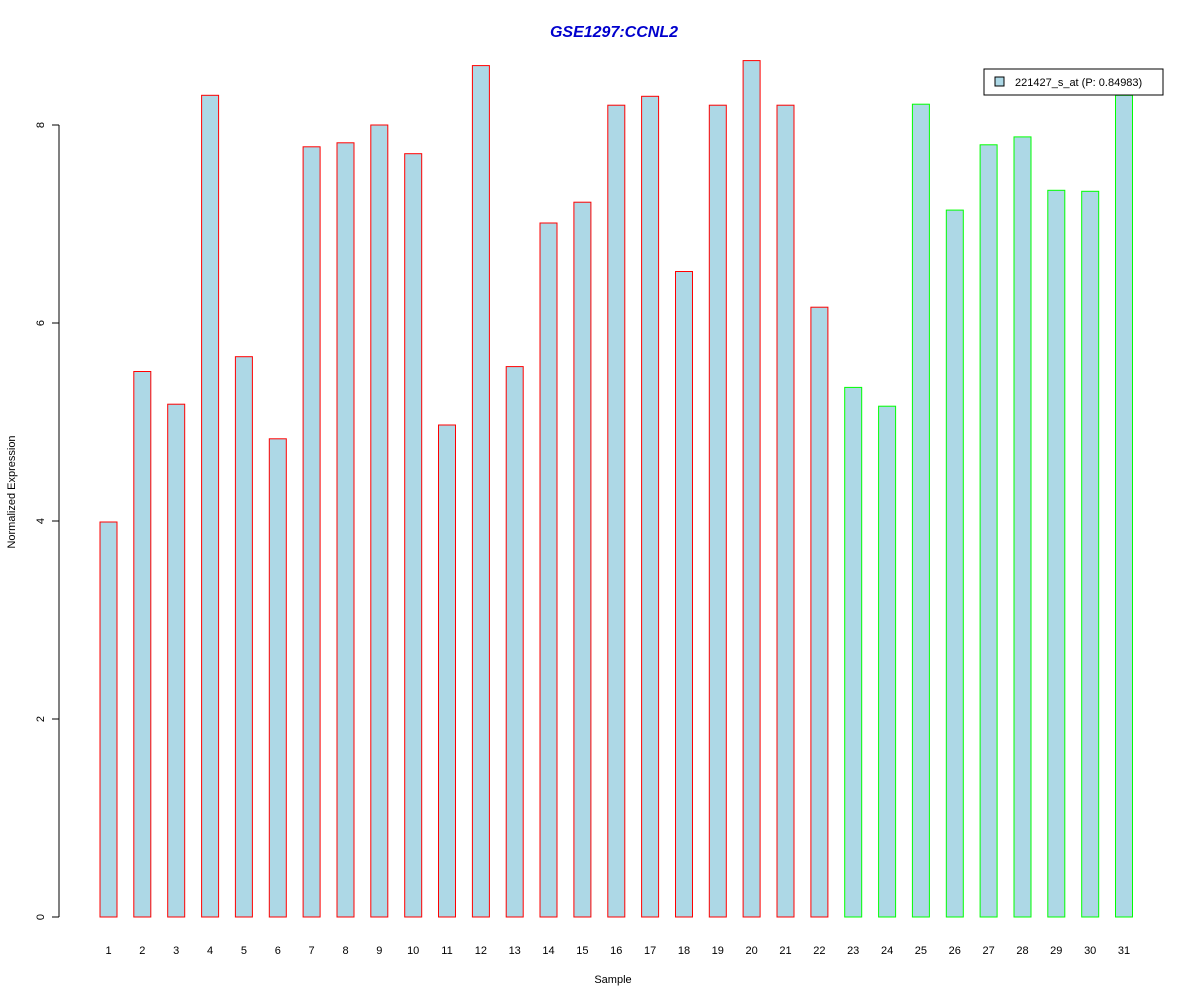 Image resolution: width=1200 pixels, height=1000 pixels. What do you see at coordinates (612, 980) in the screenshot?
I see `x-axis-label: Sample` at bounding box center [612, 980].